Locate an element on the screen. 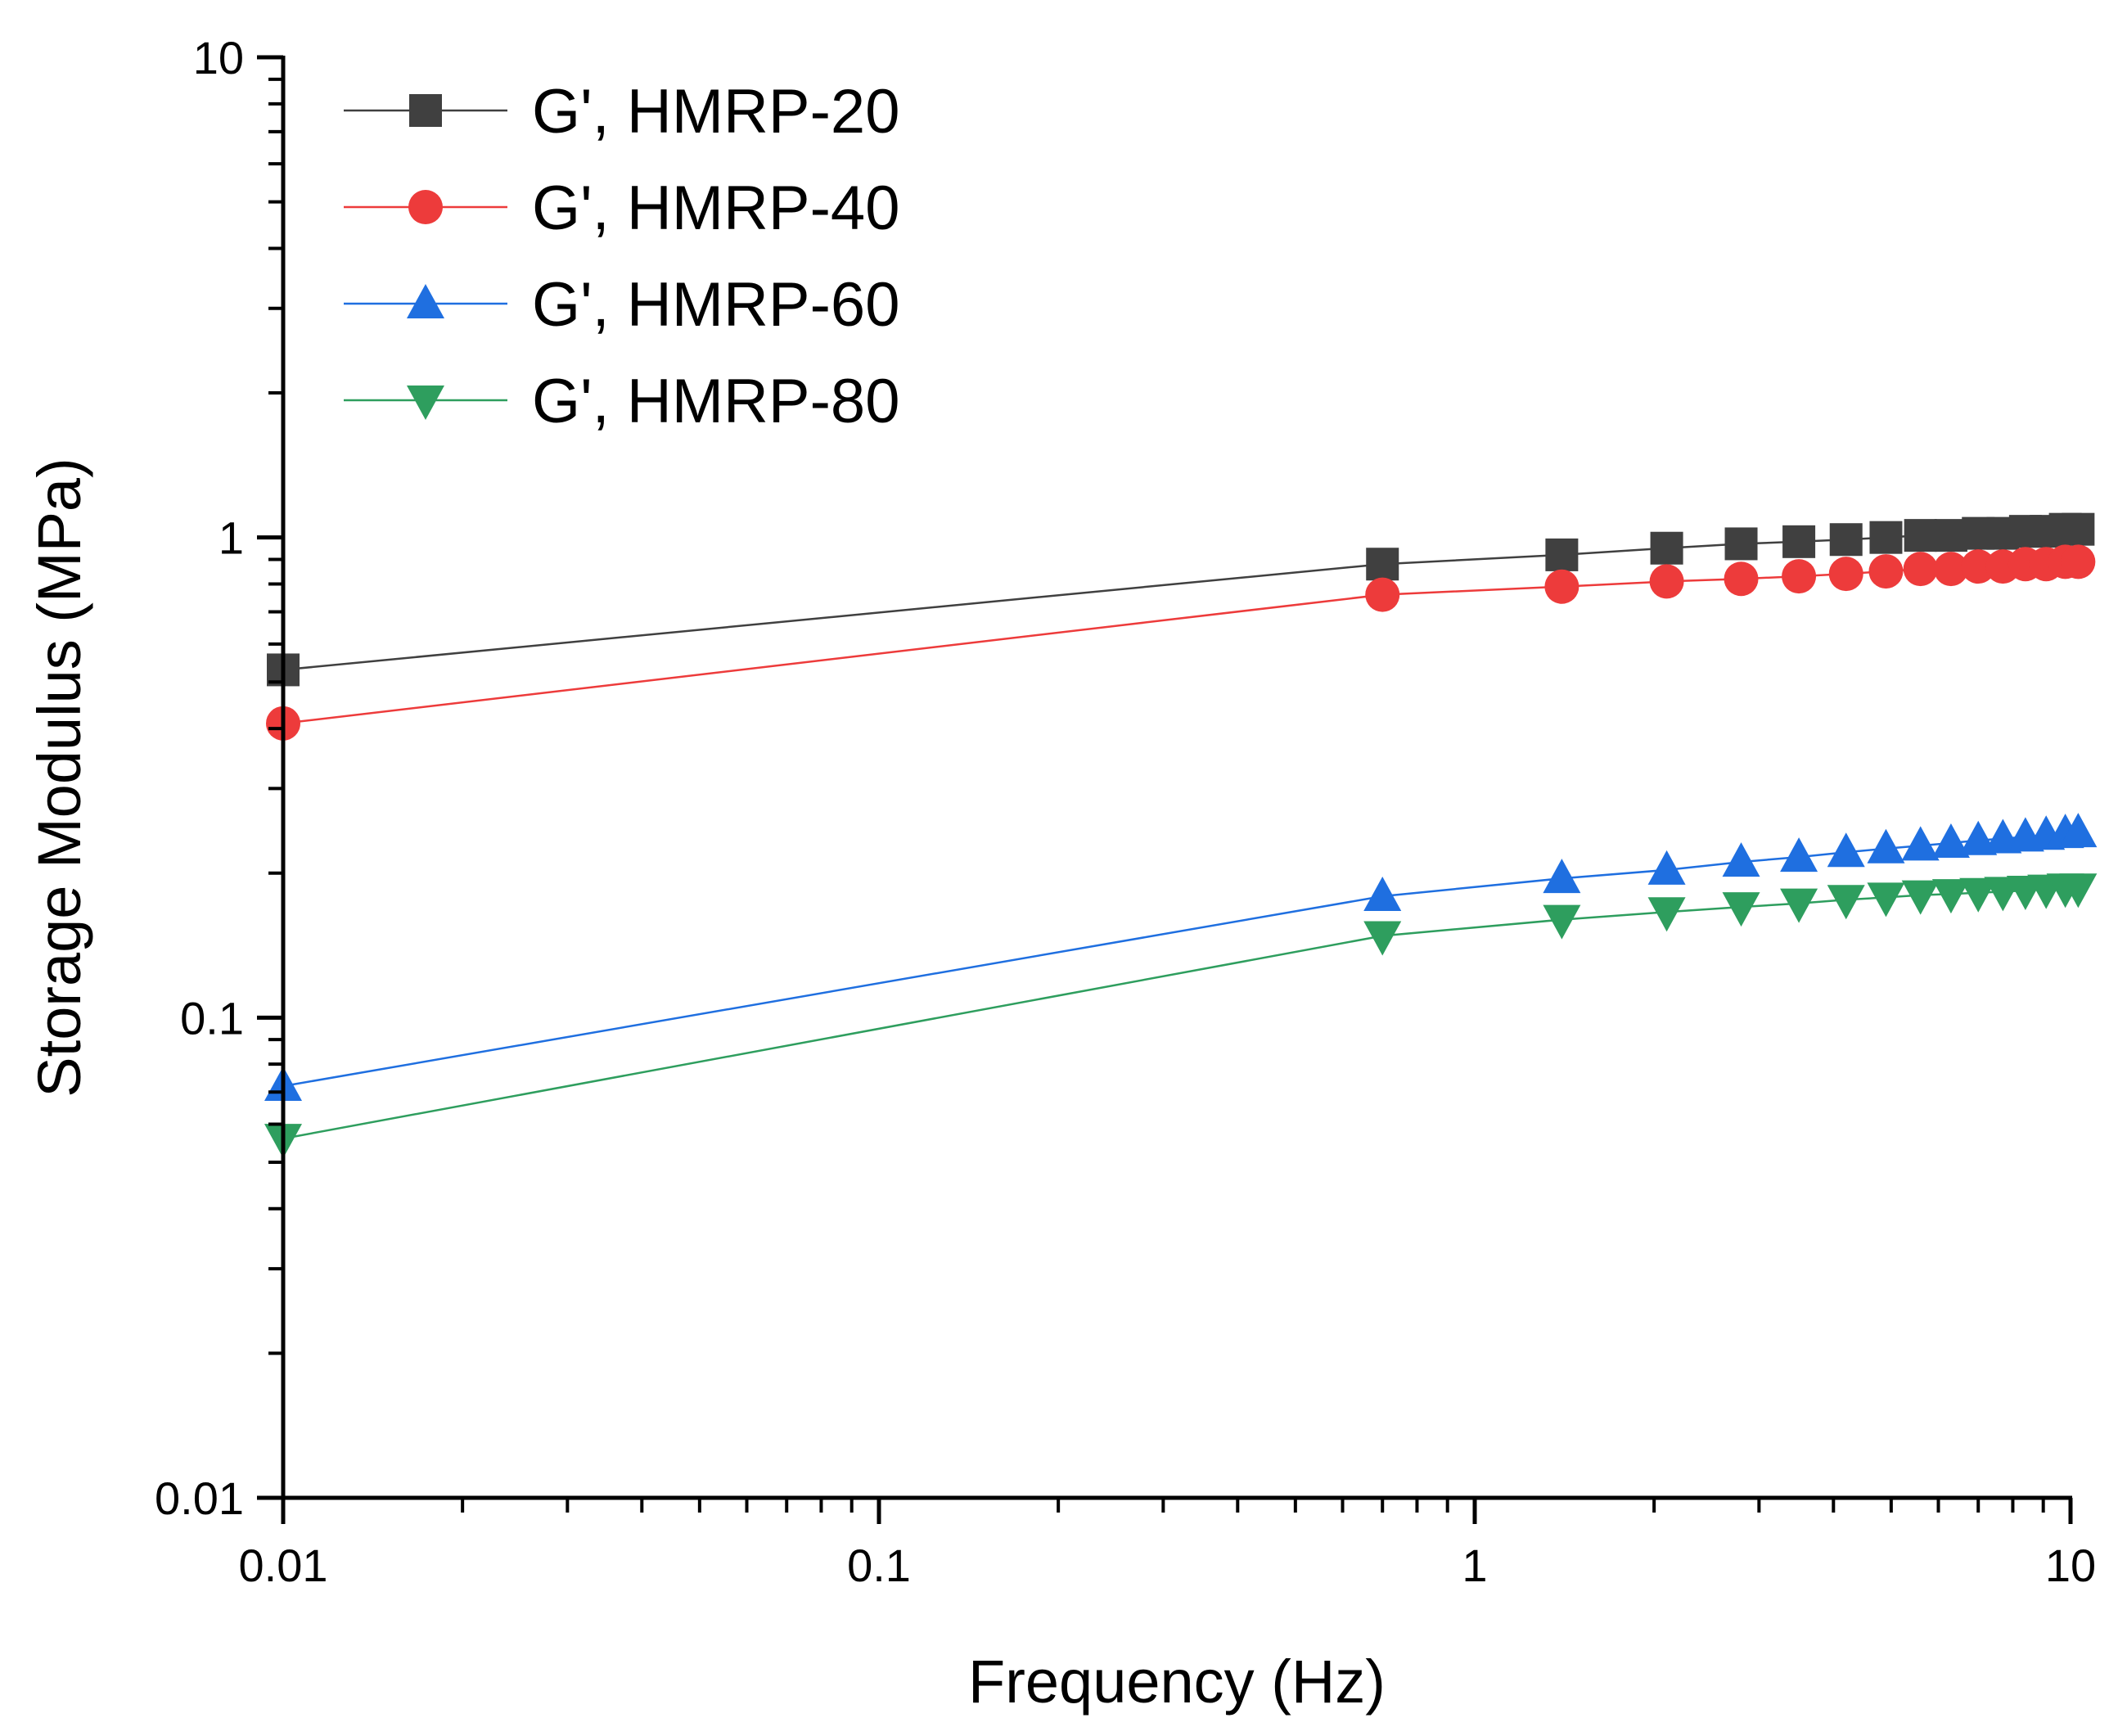 The height and width of the screenshot is (1736, 2118). legend-item: G', HMRP-20 is located at coordinates (622, 112).